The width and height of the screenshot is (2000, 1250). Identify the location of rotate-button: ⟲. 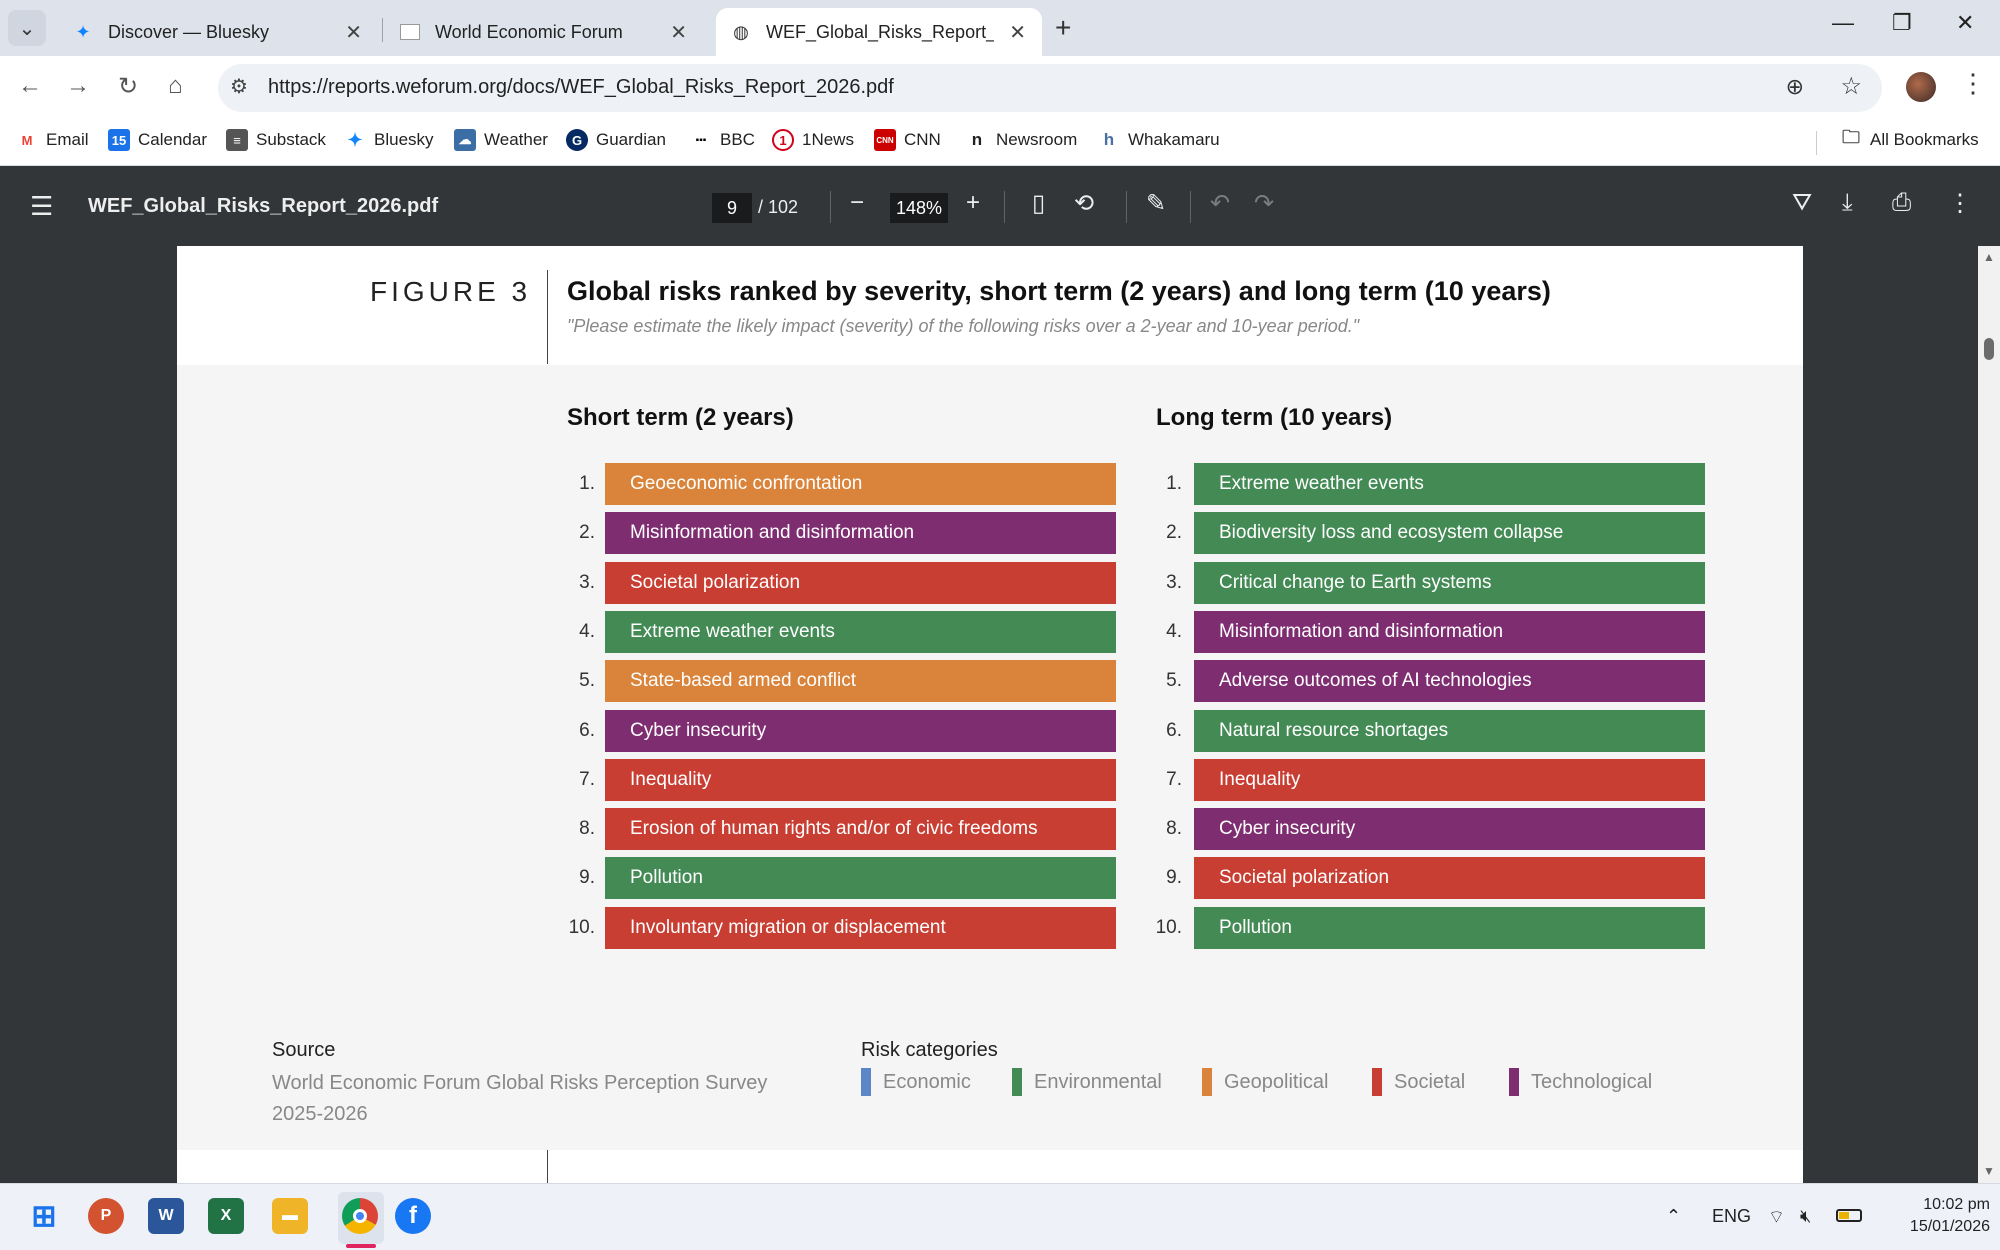
(1084, 203).